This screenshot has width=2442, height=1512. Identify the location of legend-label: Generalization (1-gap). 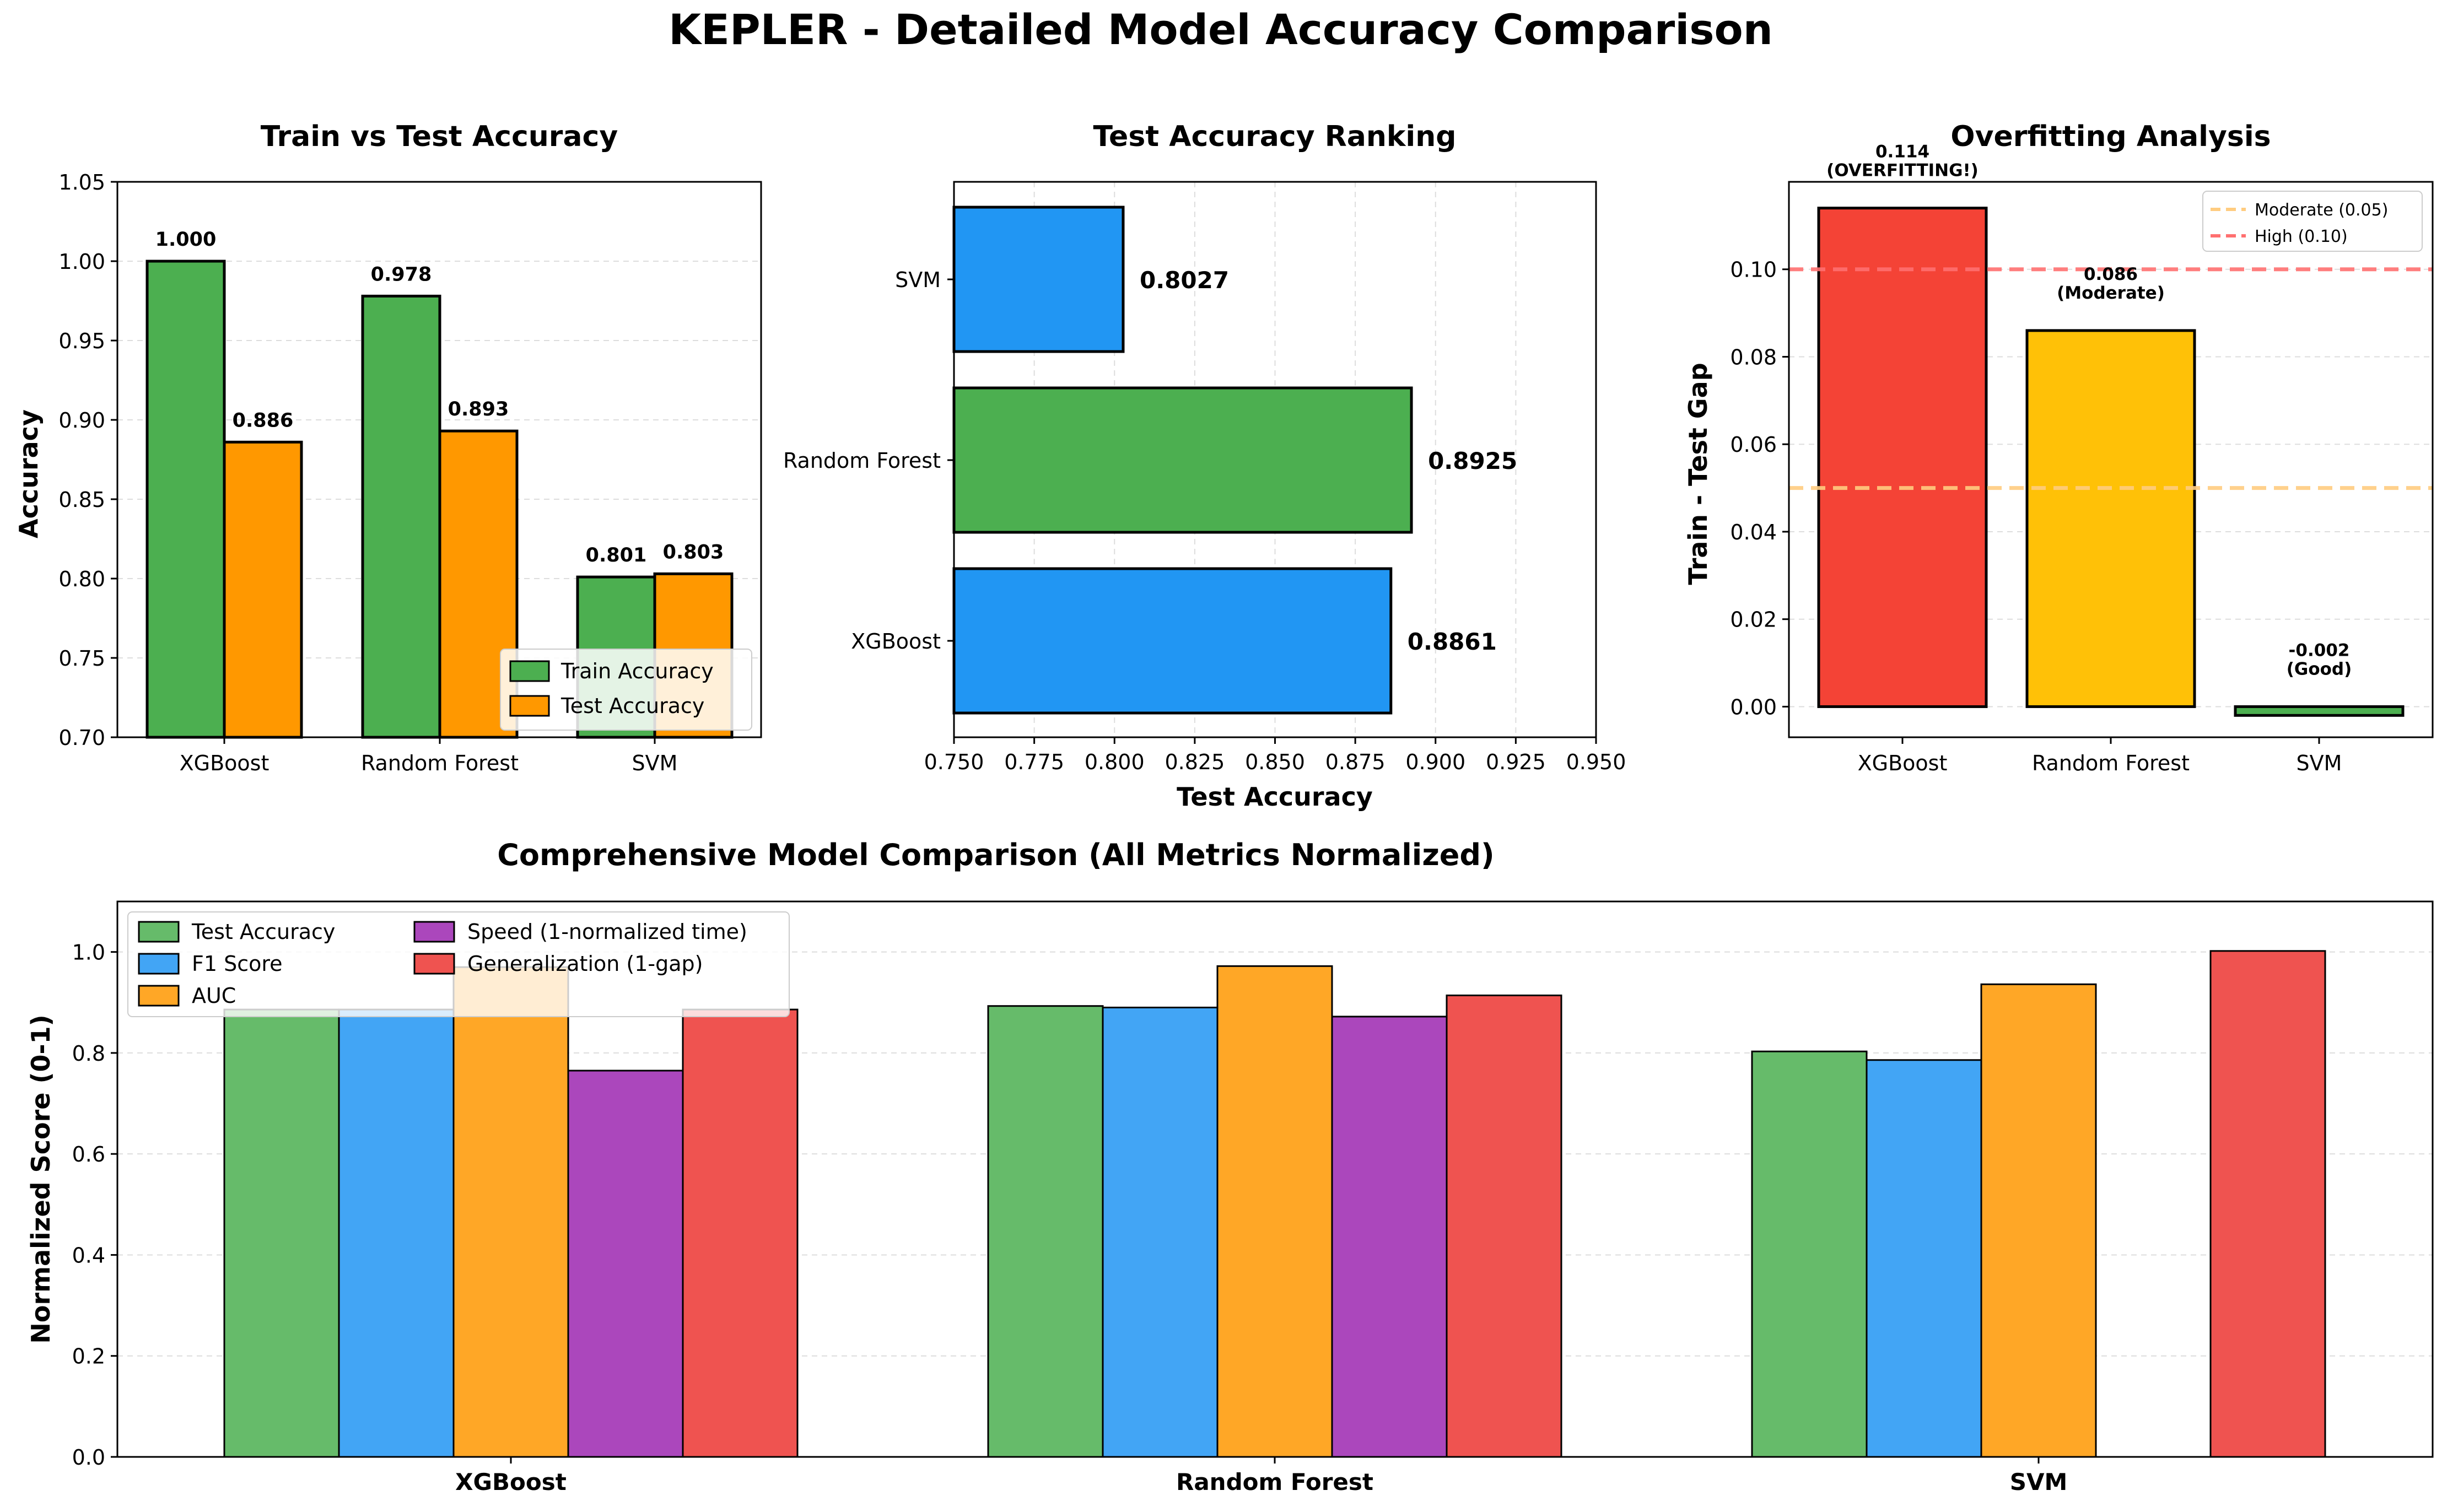
(585, 964).